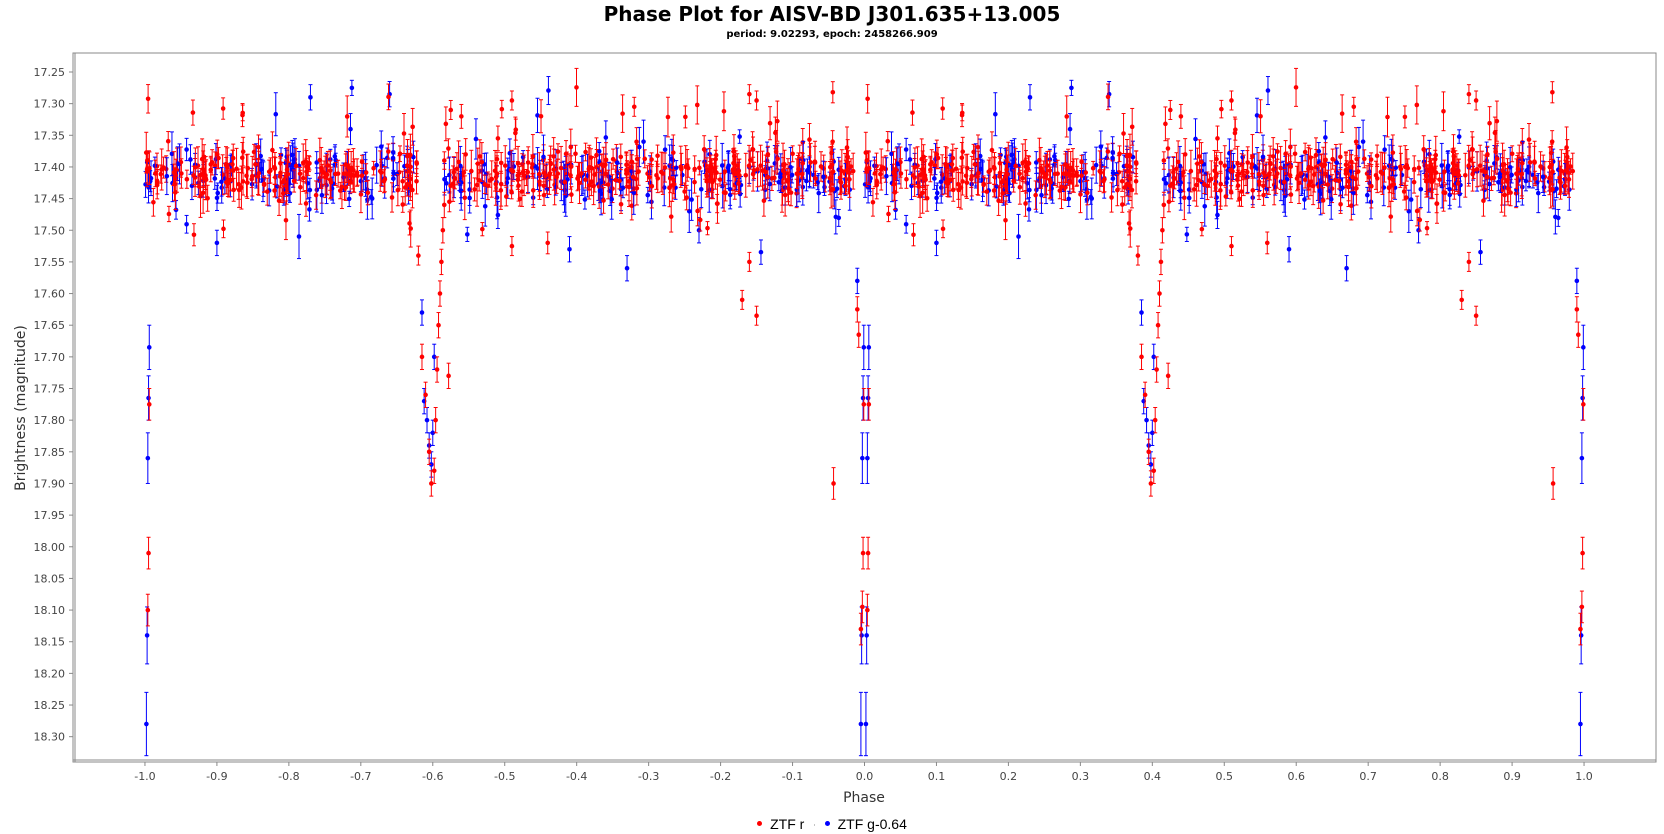 Image resolution: width=1664 pixels, height=834 pixels. Describe the element at coordinates (1009, 776) in the screenshot. I see `x-tick-label: 0.2` at that location.